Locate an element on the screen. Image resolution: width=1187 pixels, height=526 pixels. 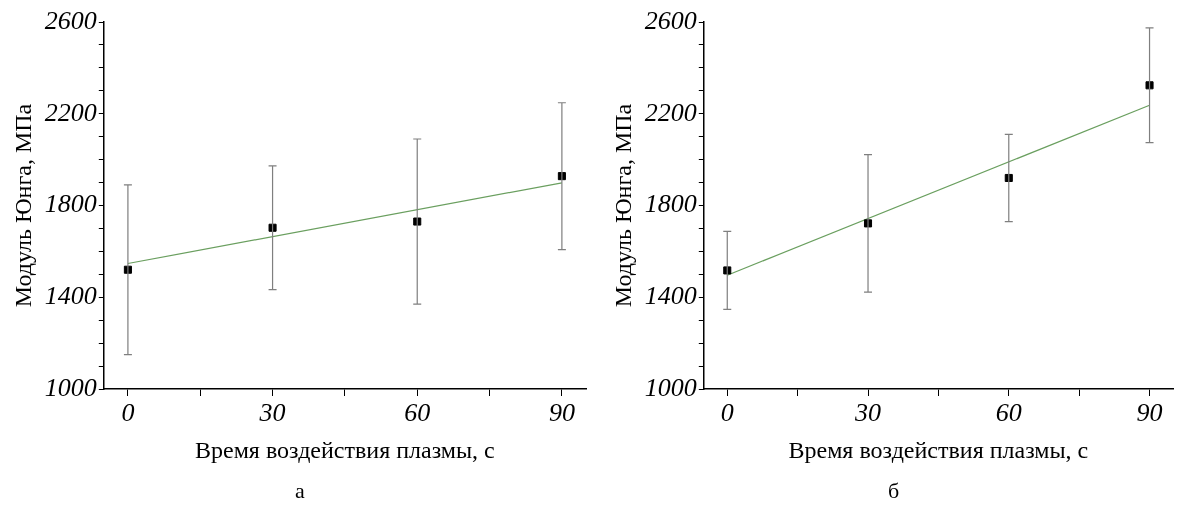
text: б is located at coordinates (893, 491).